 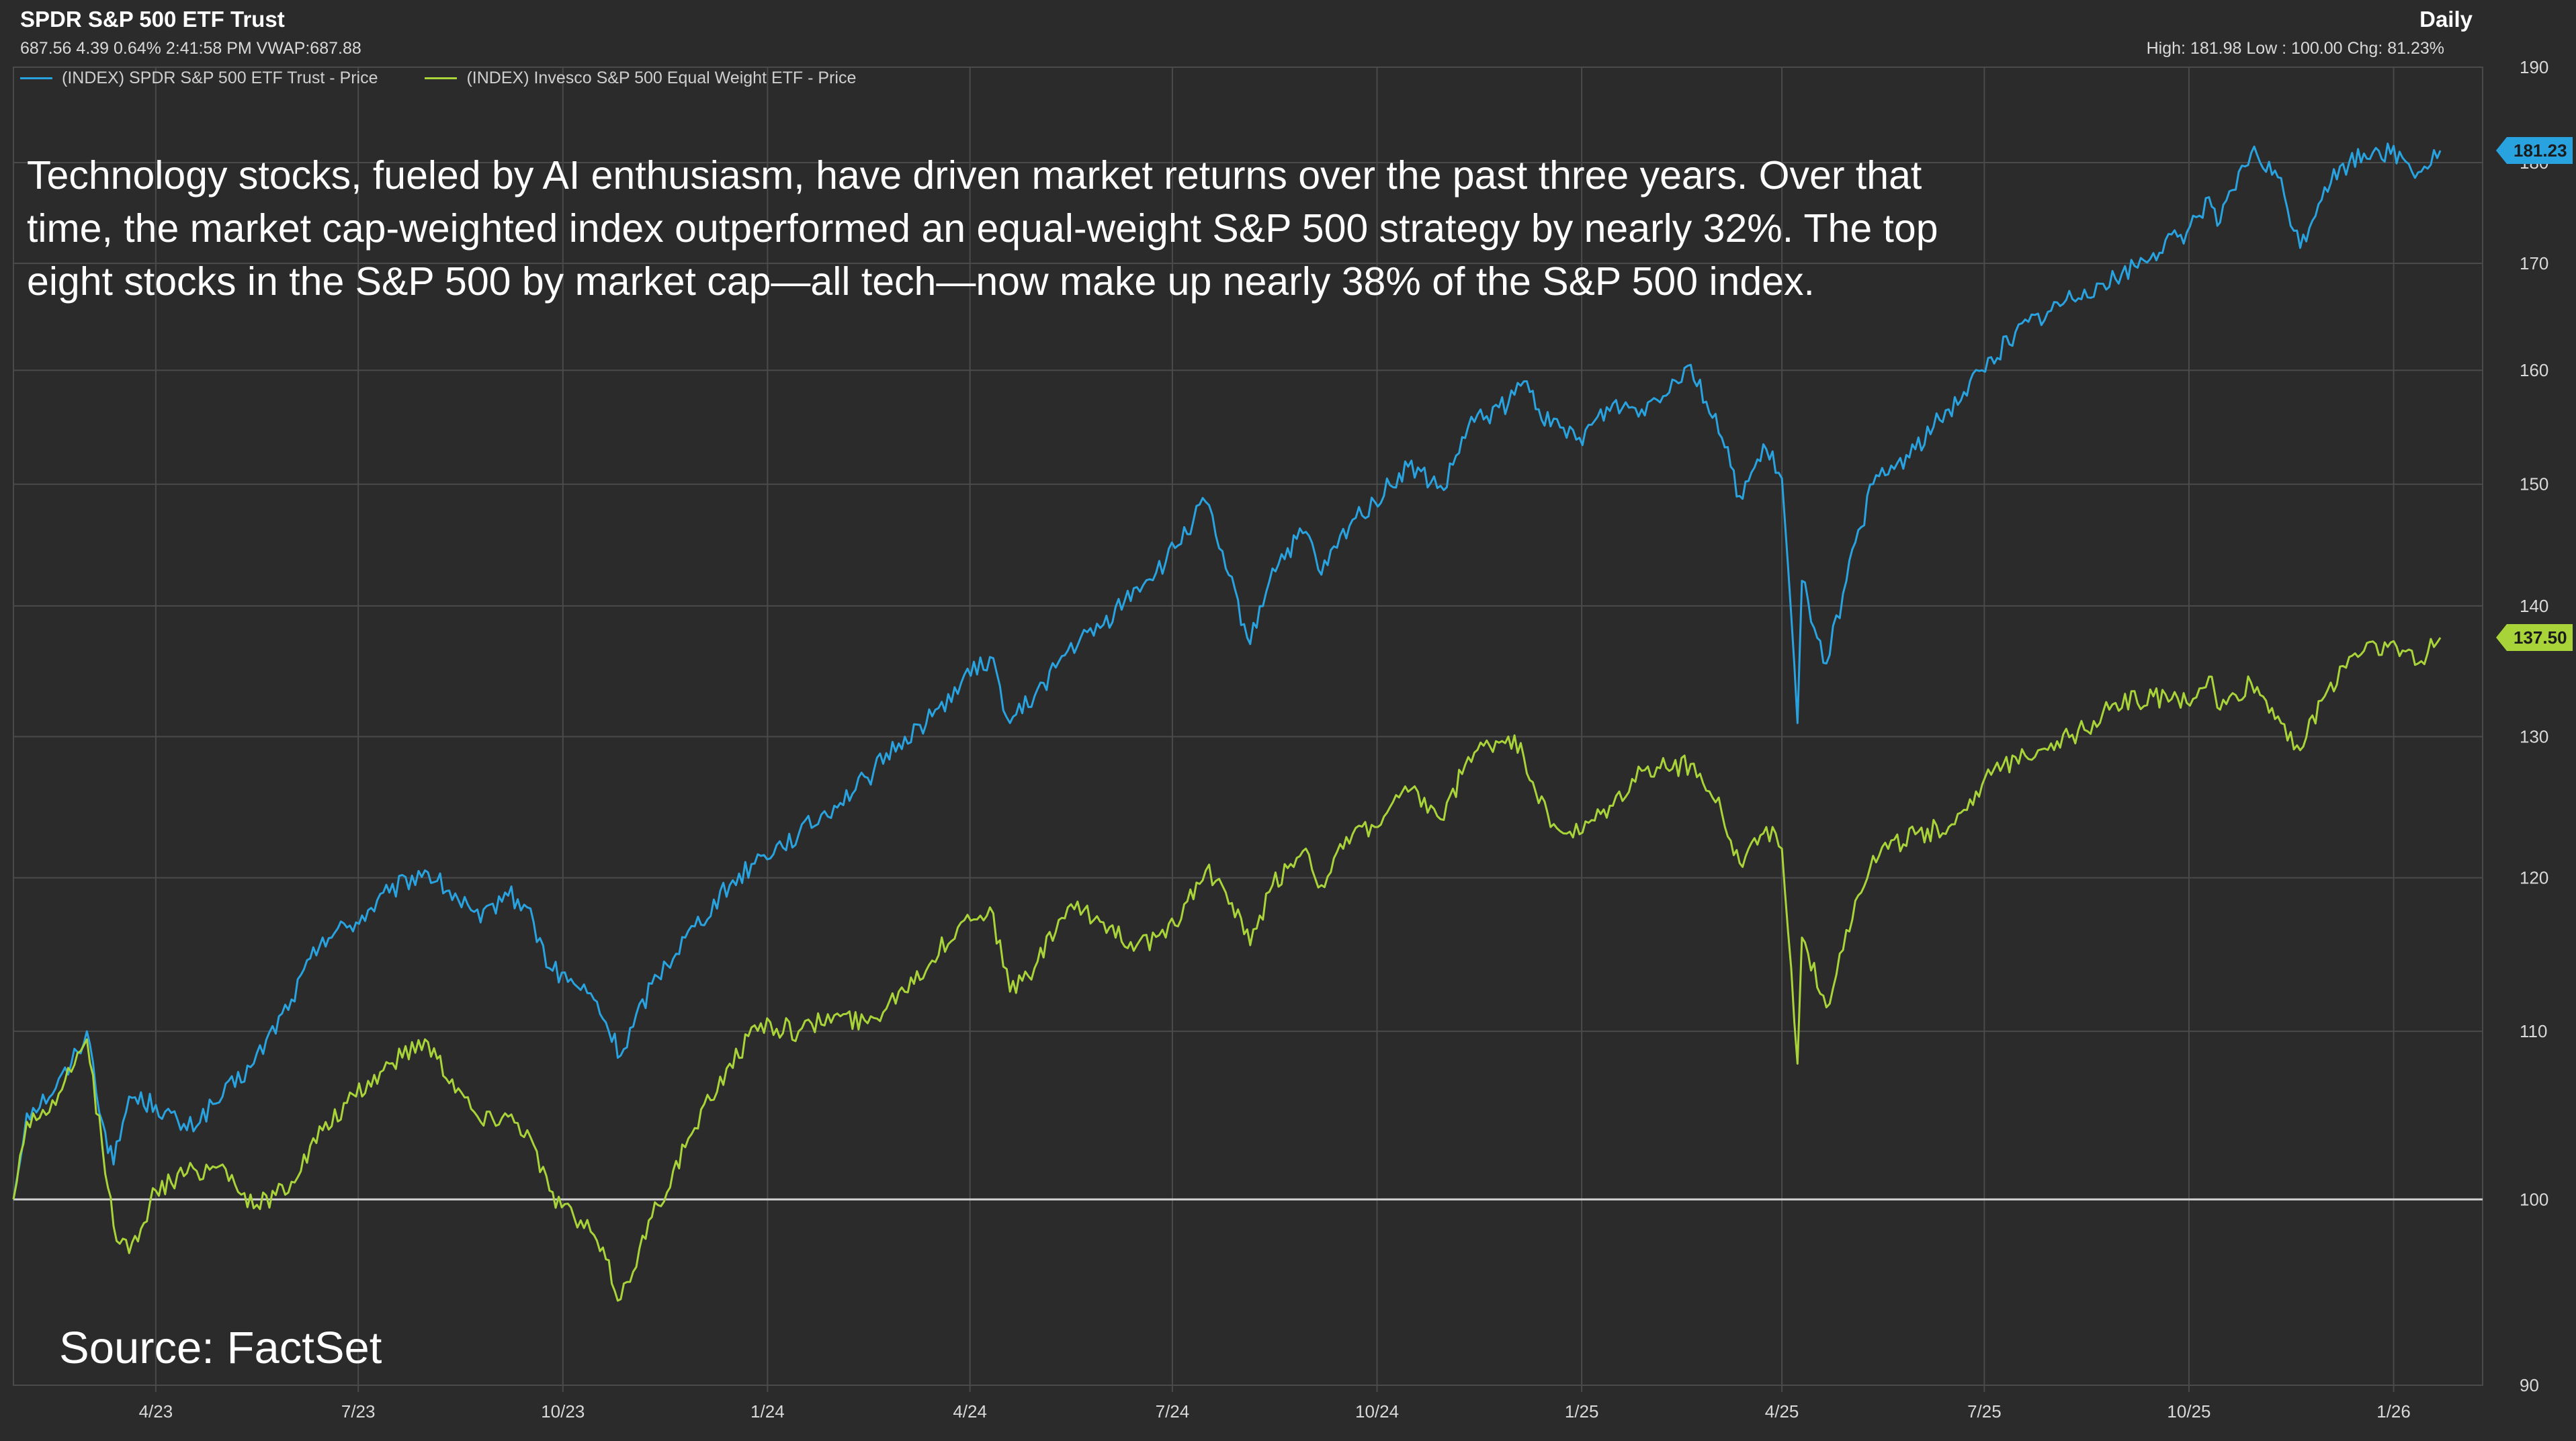 I want to click on y-tick-label-130: 130, so click(x=2534, y=736).